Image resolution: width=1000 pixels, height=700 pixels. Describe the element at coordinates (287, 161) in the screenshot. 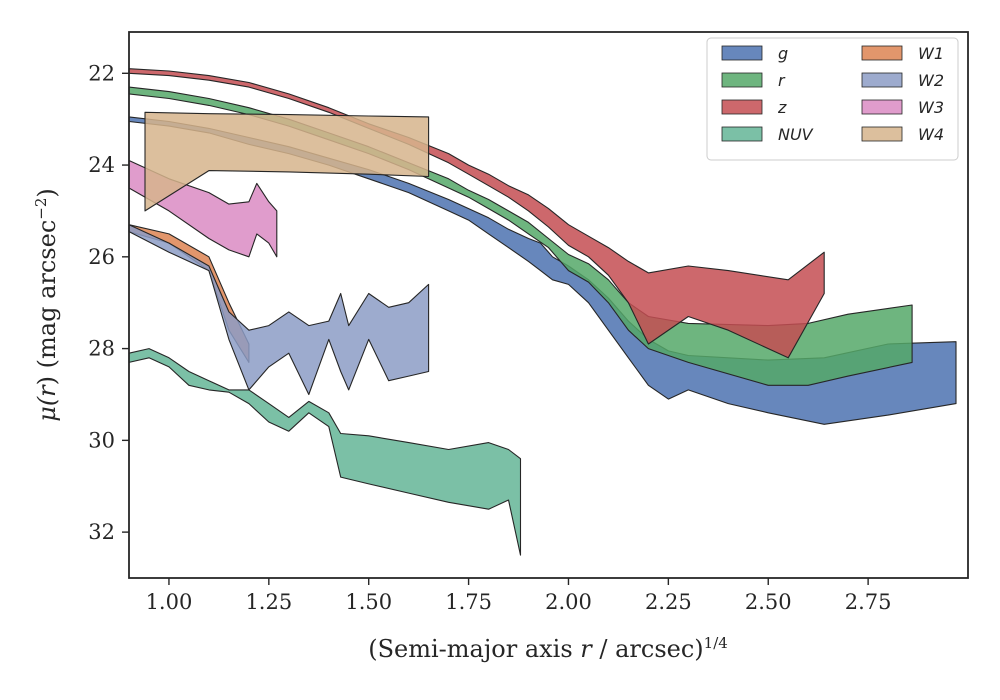

I see `series-band-w4` at that location.